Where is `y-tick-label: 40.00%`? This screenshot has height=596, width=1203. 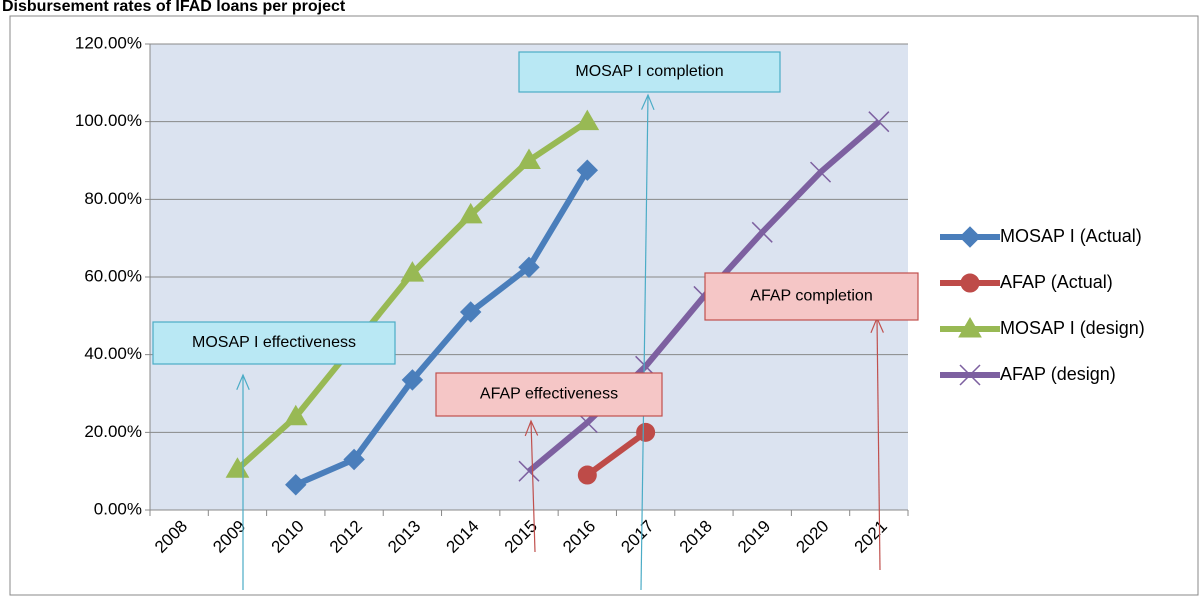
y-tick-label: 40.00% is located at coordinates (113, 353).